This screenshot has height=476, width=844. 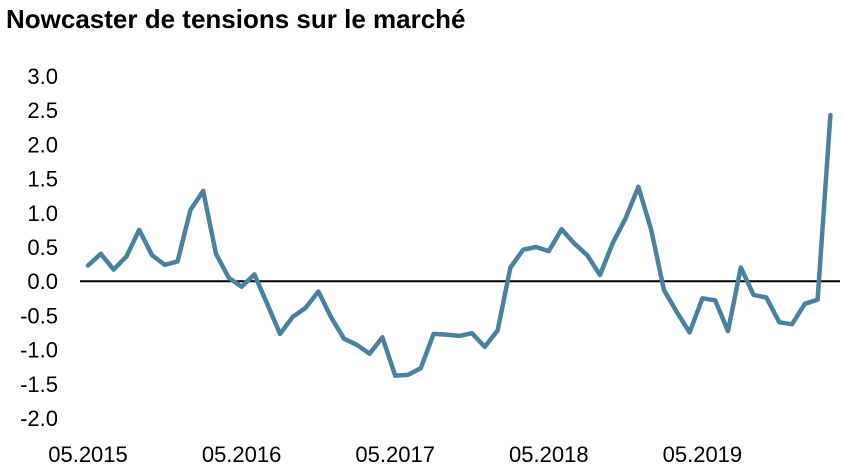 What do you see at coordinates (39, 315) in the screenshot?
I see `y-tick-label: -0.5` at bounding box center [39, 315].